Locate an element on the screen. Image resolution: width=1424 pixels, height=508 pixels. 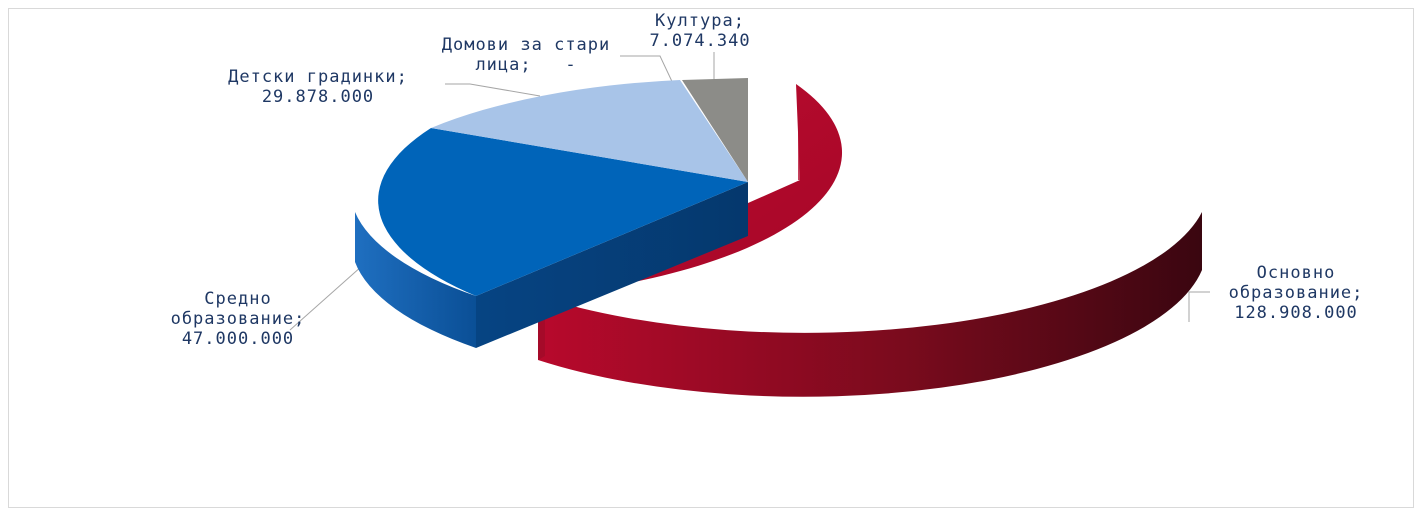
data-label-osnovno: Основно образование; 128.908.000 is located at coordinates (1296, 293).